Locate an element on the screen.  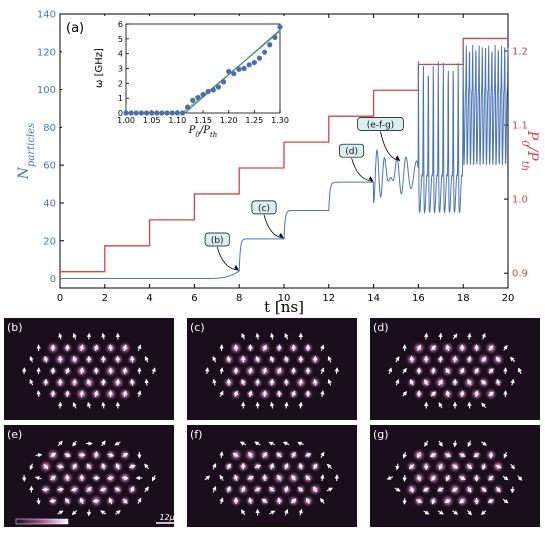
y-tick-label: 120 is located at coordinates (46, 52).